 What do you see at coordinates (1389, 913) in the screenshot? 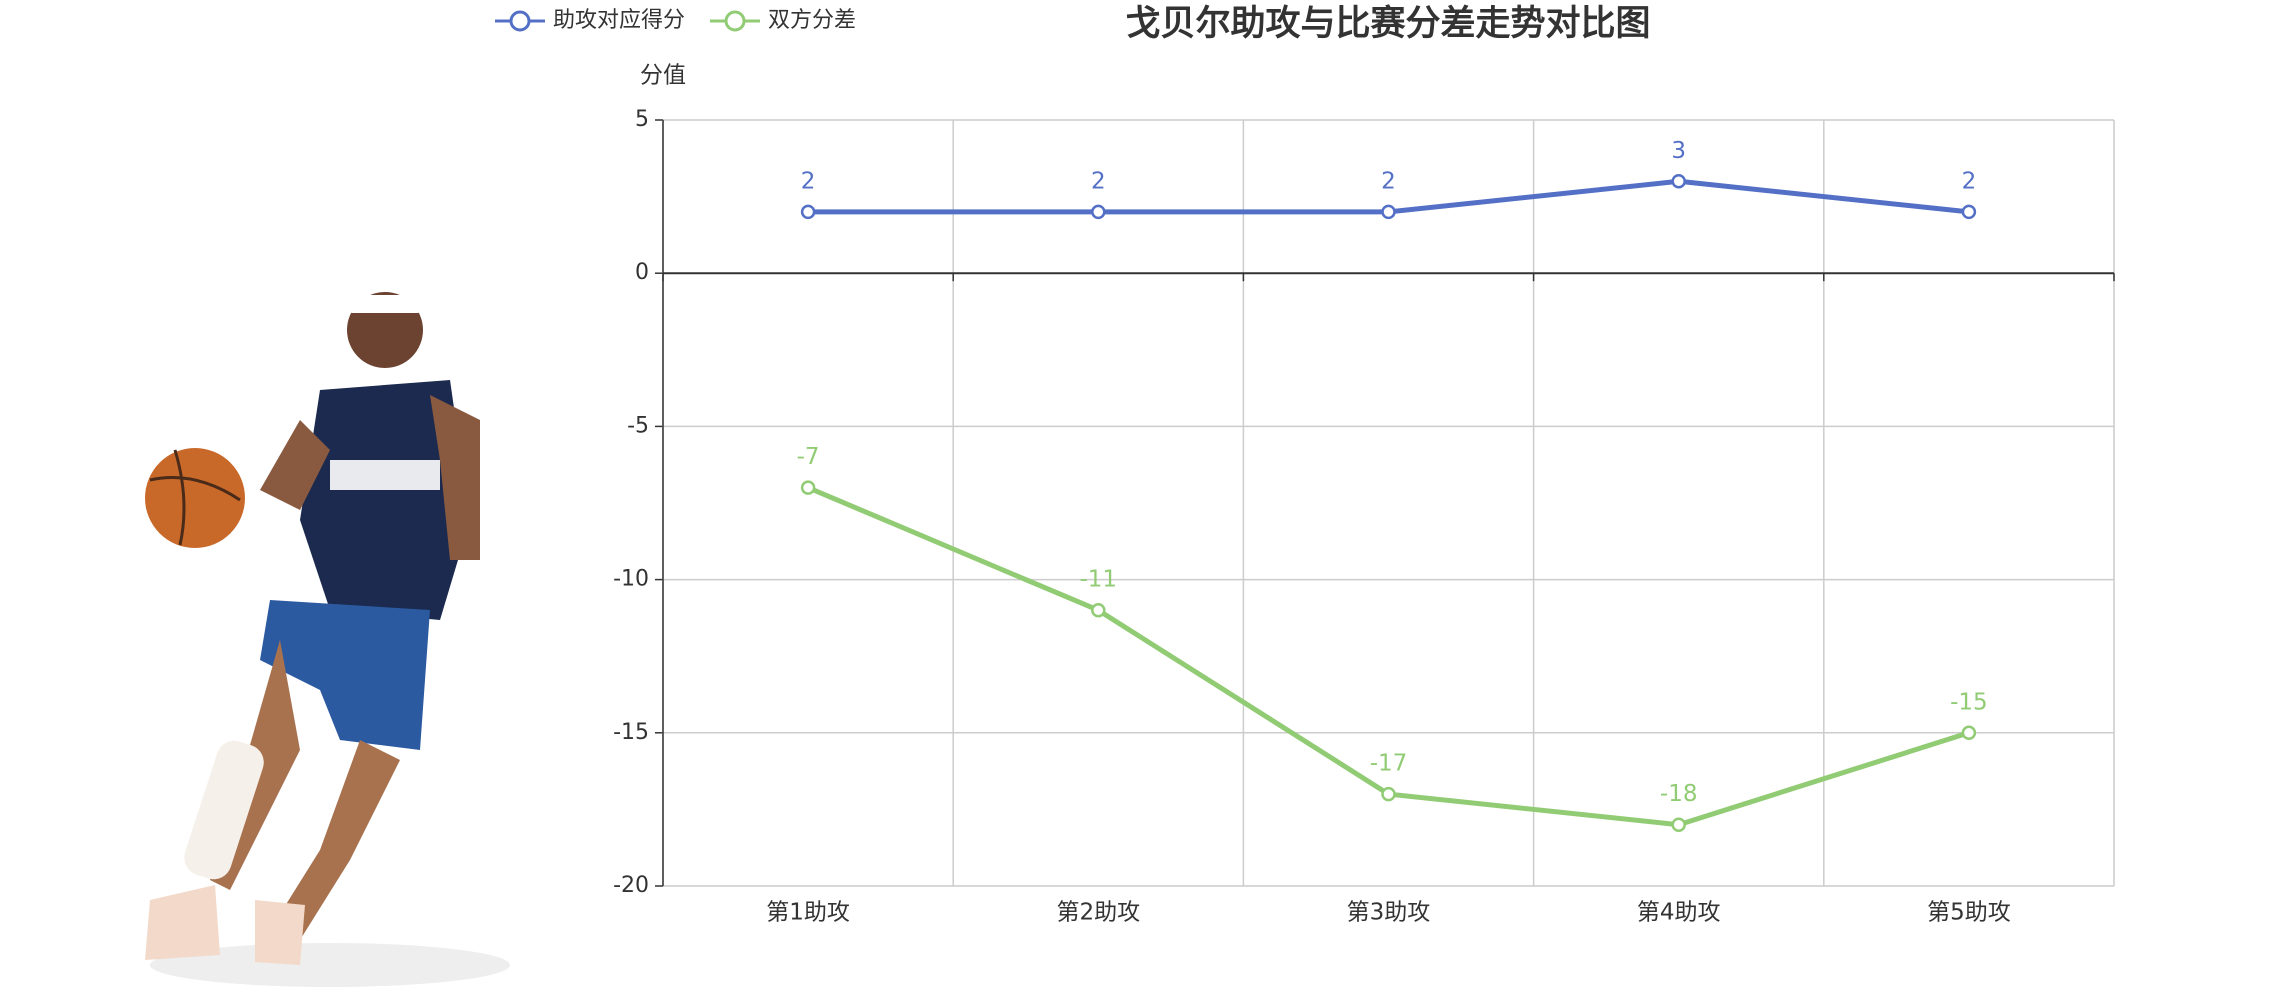
I see `x-tick-label: 第3助攻` at bounding box center [1389, 913].